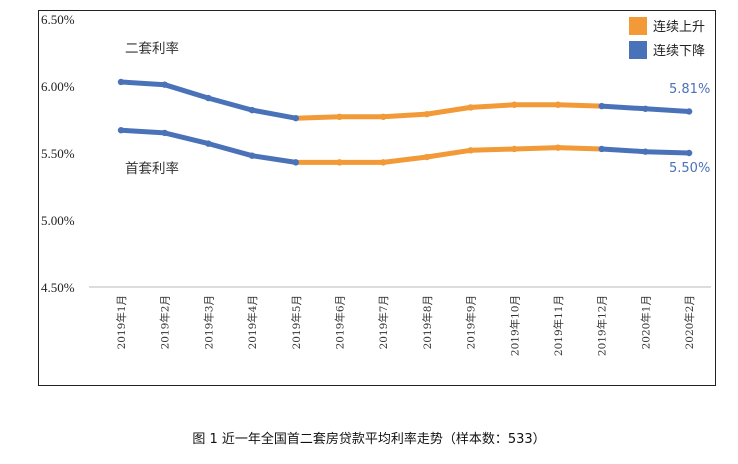  Describe the element at coordinates (58, 153) in the screenshot. I see `y-tick-label: 5.50%` at that location.